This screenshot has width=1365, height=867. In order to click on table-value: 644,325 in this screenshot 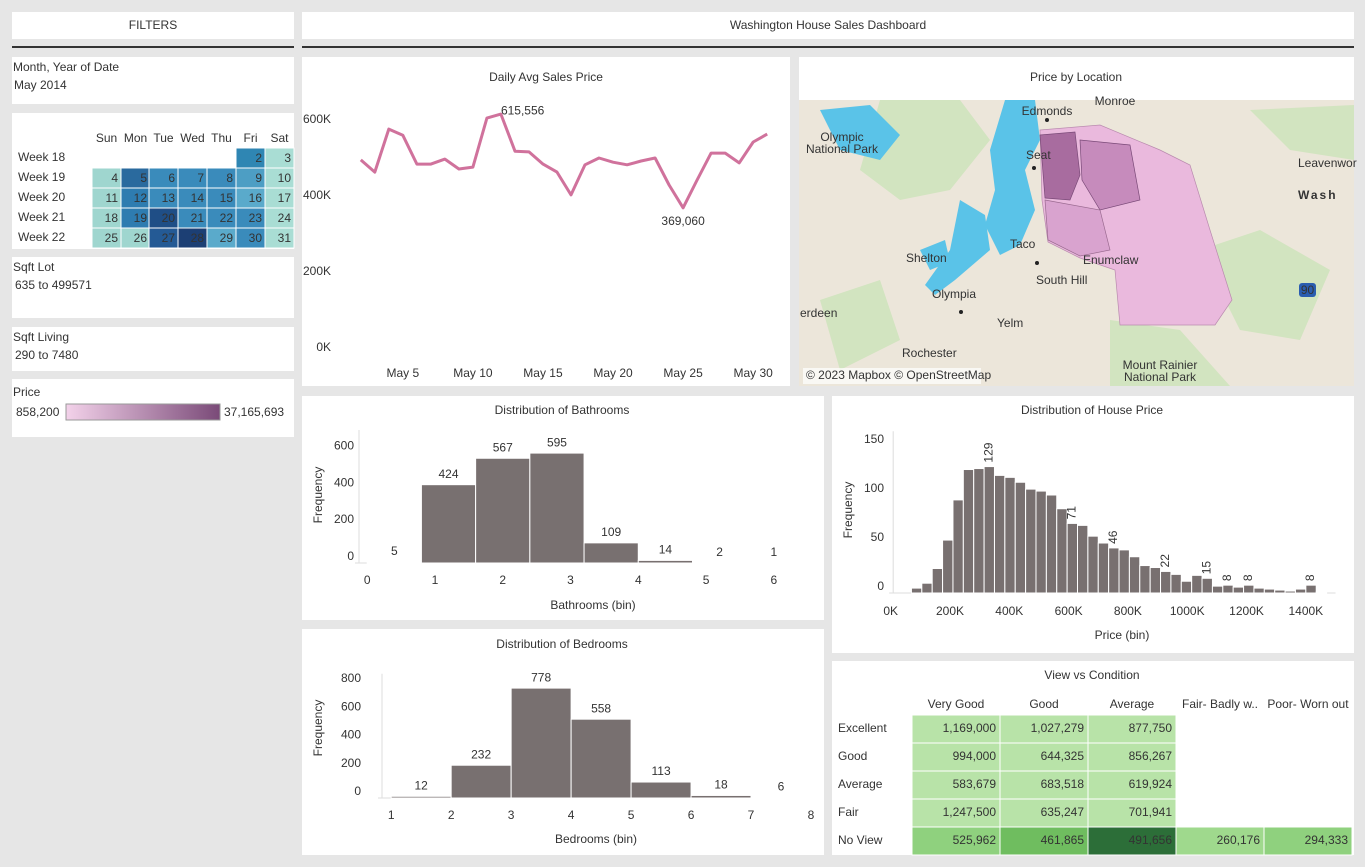, I will do `click(1063, 756)`.